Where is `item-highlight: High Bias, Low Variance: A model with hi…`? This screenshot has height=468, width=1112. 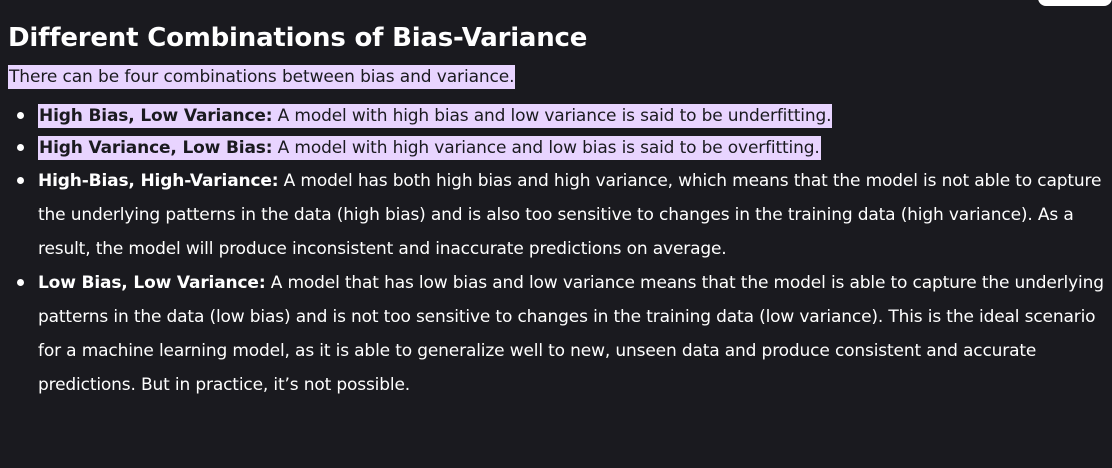
item-highlight: High Bias, Low Variance: A model with hi… is located at coordinates (435, 116).